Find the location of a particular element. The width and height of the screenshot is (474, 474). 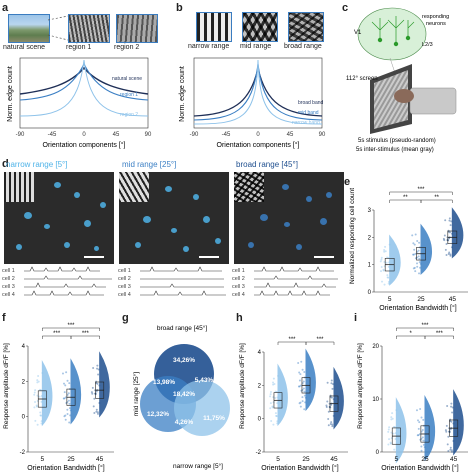

responding-neurons-label-2: neurons is located at coordinates (436, 24).